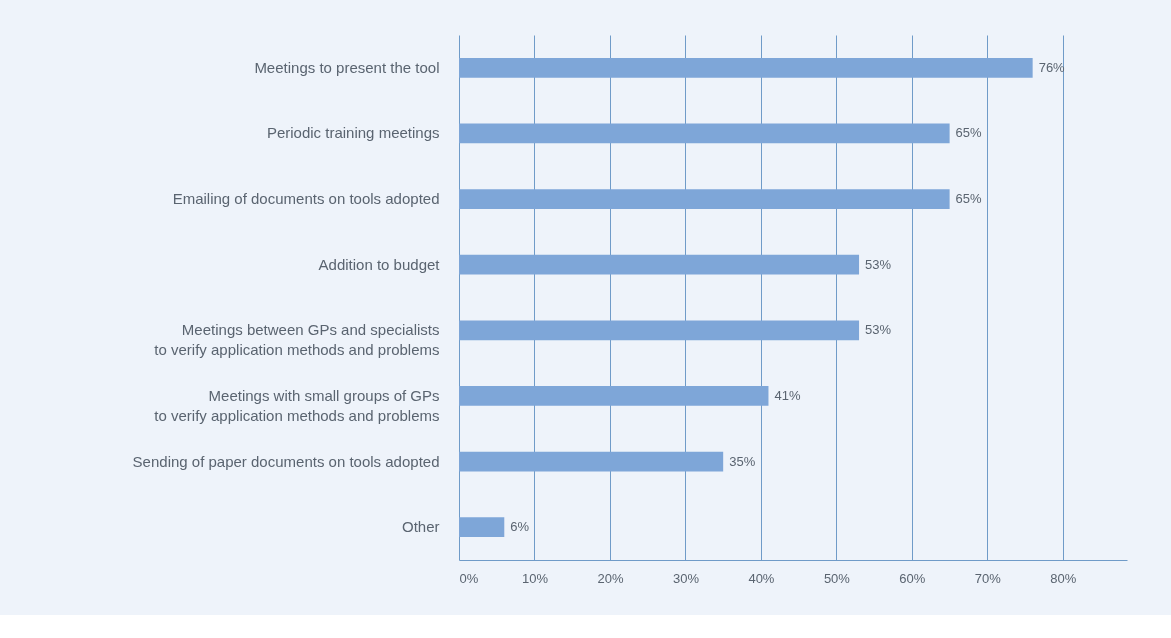 The height and width of the screenshot is (638, 1171). I want to click on y-tick-label: Meetings with small groups of GPs to verify application methods and problems, so click(297, 405).